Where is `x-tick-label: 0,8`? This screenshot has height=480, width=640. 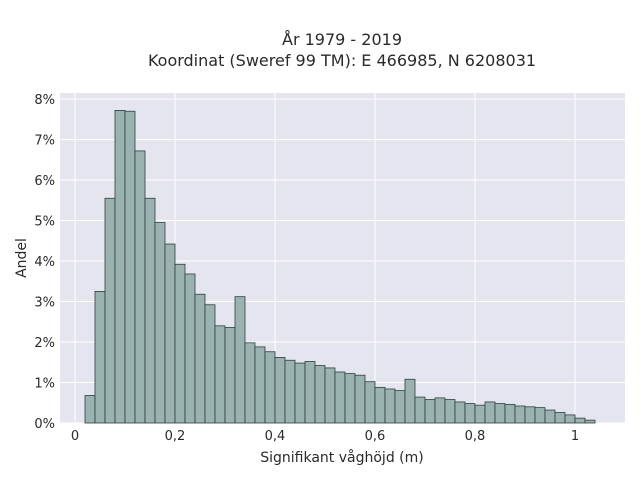 x-tick-label: 0,8 is located at coordinates (475, 436).